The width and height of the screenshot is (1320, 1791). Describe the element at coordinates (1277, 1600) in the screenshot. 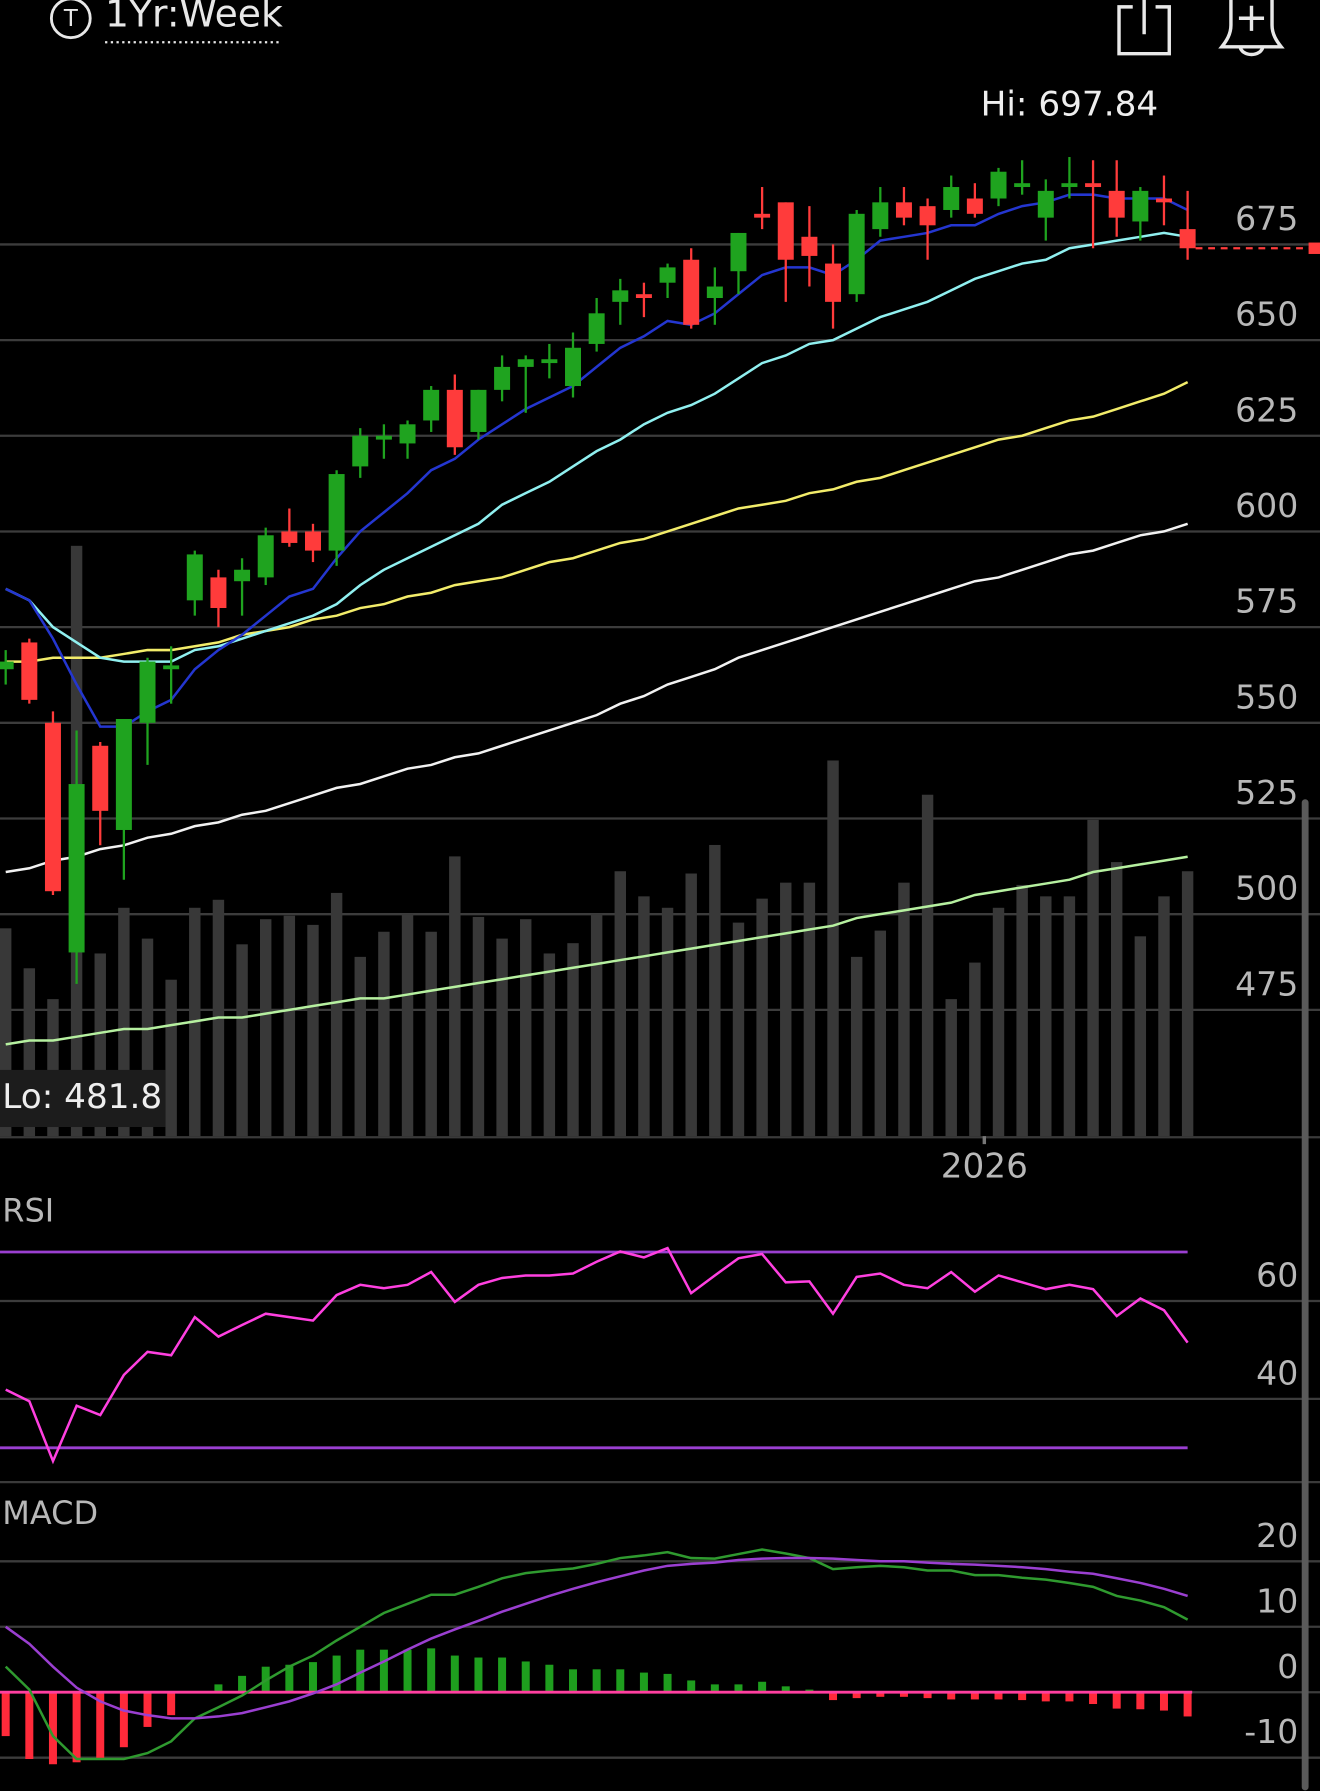

I see `y-tick-label: 10` at that location.